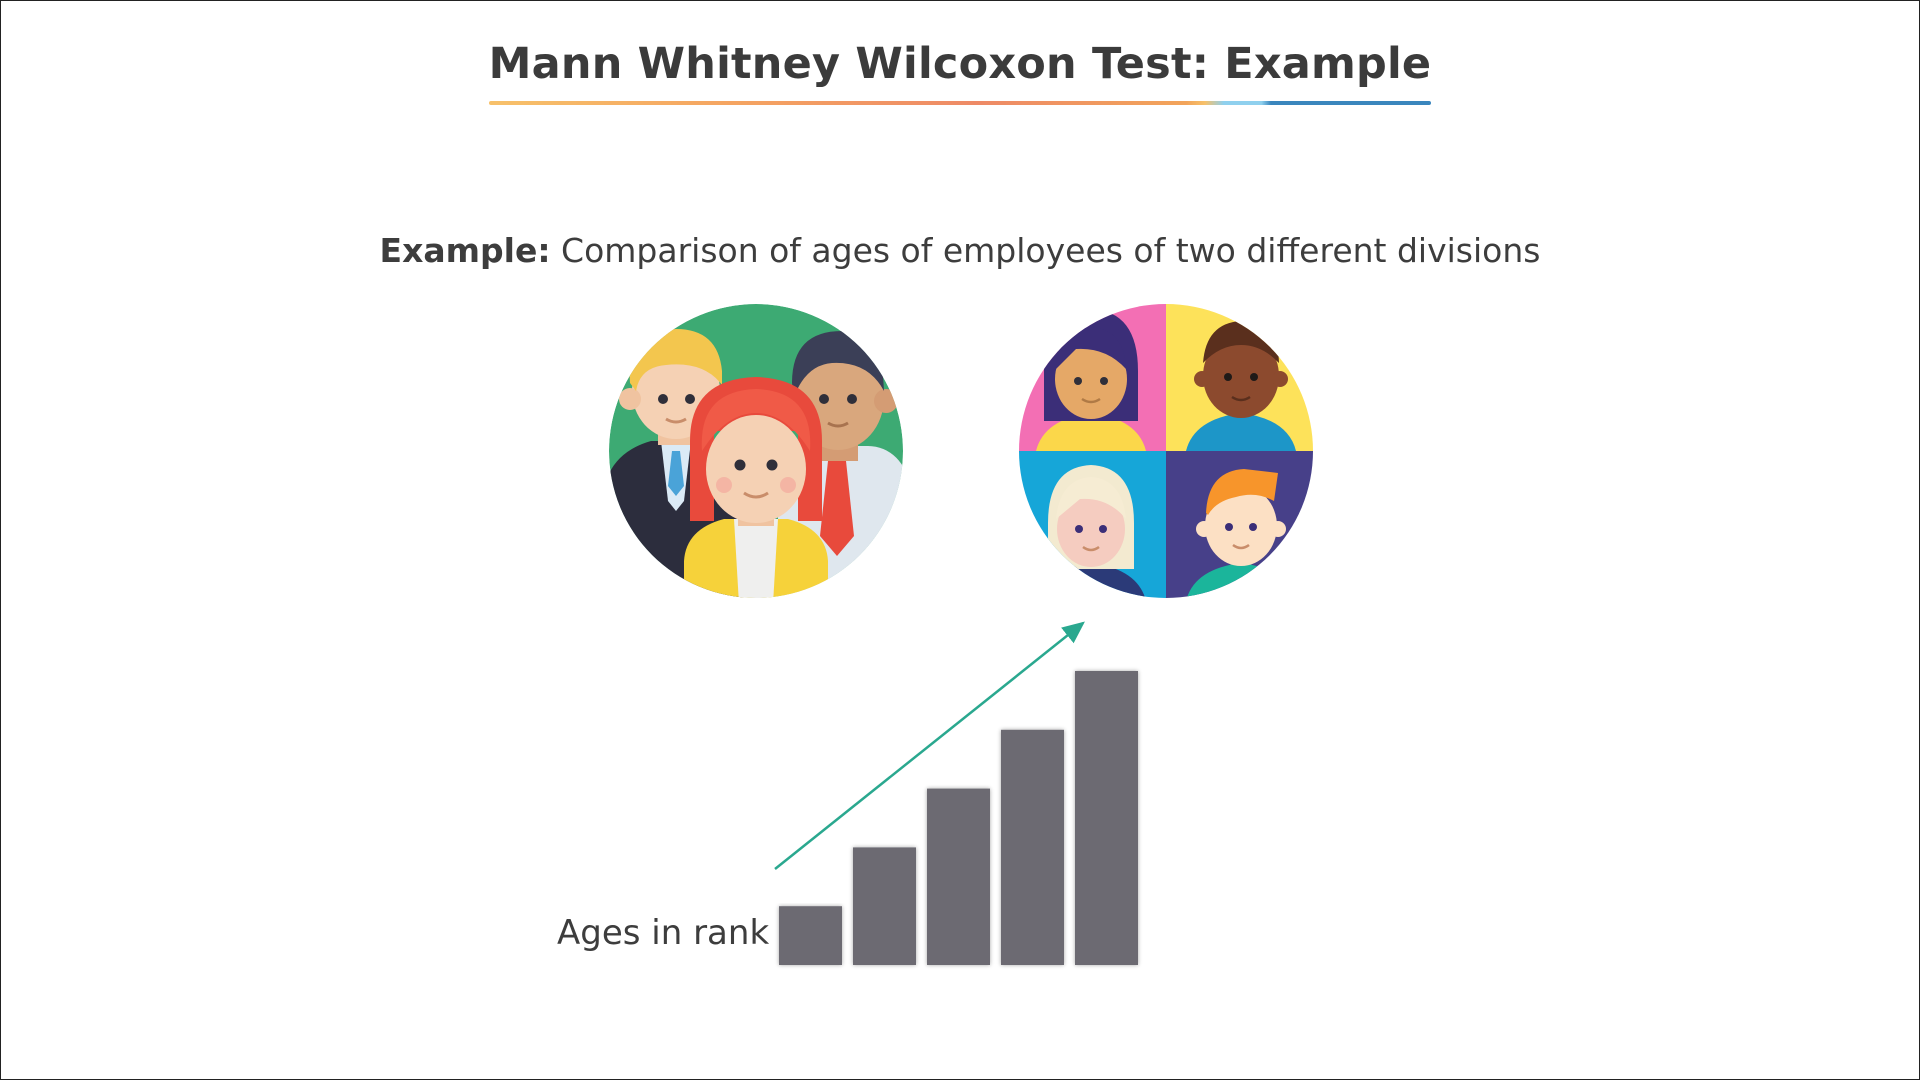 The image size is (1920, 1080). Describe the element at coordinates (465, 250) in the screenshot. I see `subtitle-label: Example:` at that location.